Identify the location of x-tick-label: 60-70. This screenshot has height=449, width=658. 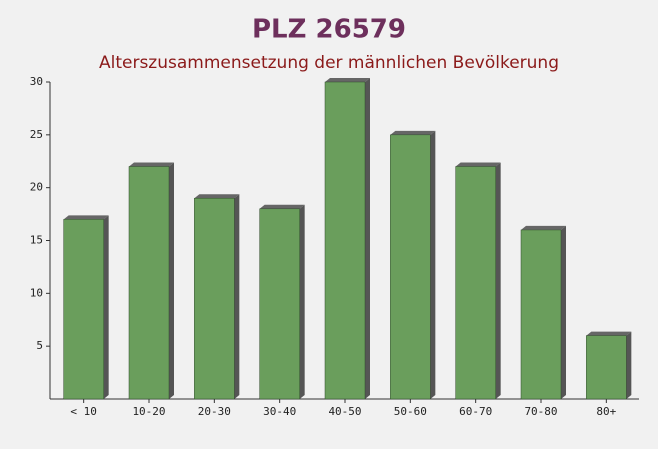
(475, 411).